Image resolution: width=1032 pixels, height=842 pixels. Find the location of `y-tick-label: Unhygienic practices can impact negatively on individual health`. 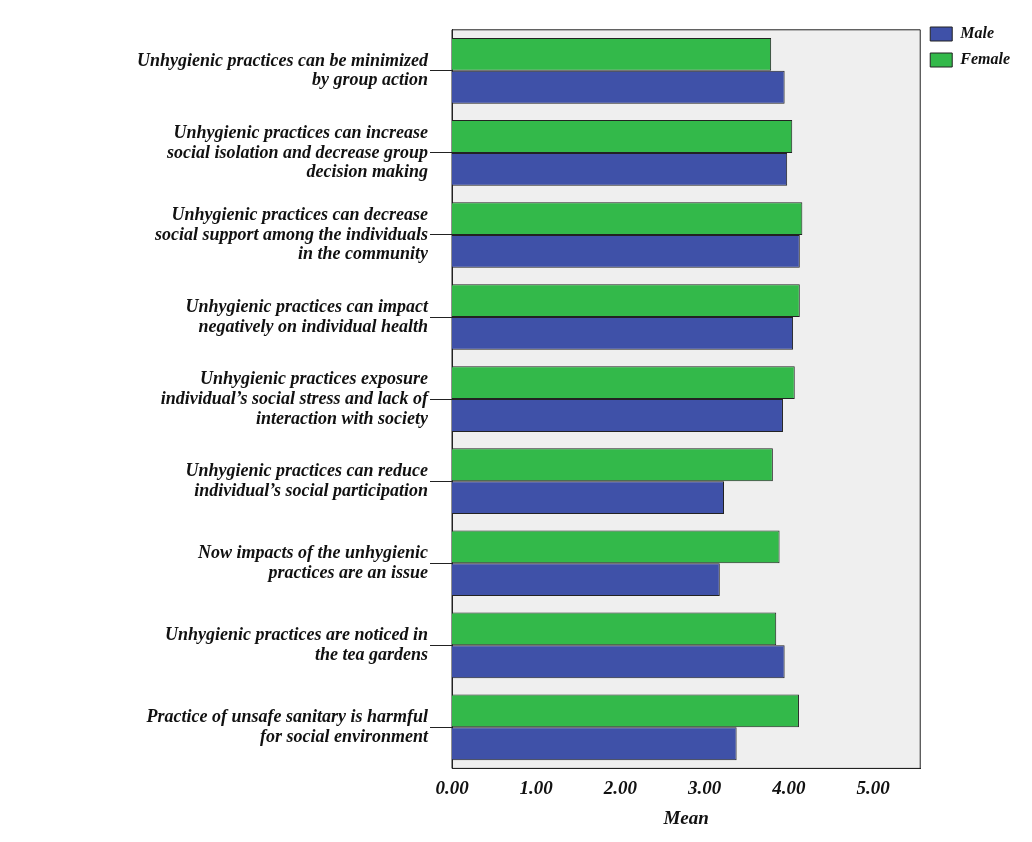

y-tick-label: Unhygienic practices can impact negatively on individual health is located at coordinates (307, 315).